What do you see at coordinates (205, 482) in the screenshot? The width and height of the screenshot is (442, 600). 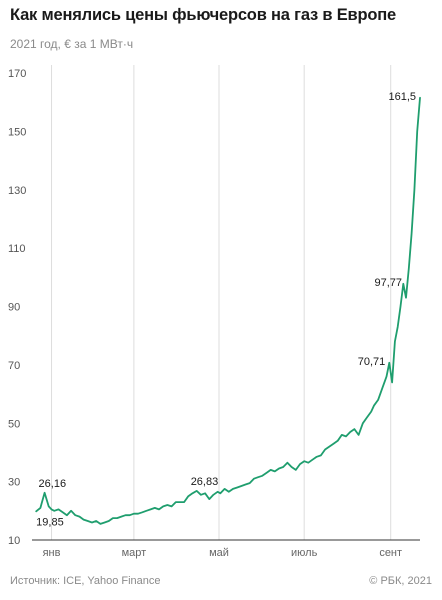 I see `data-label: 26,83` at bounding box center [205, 482].